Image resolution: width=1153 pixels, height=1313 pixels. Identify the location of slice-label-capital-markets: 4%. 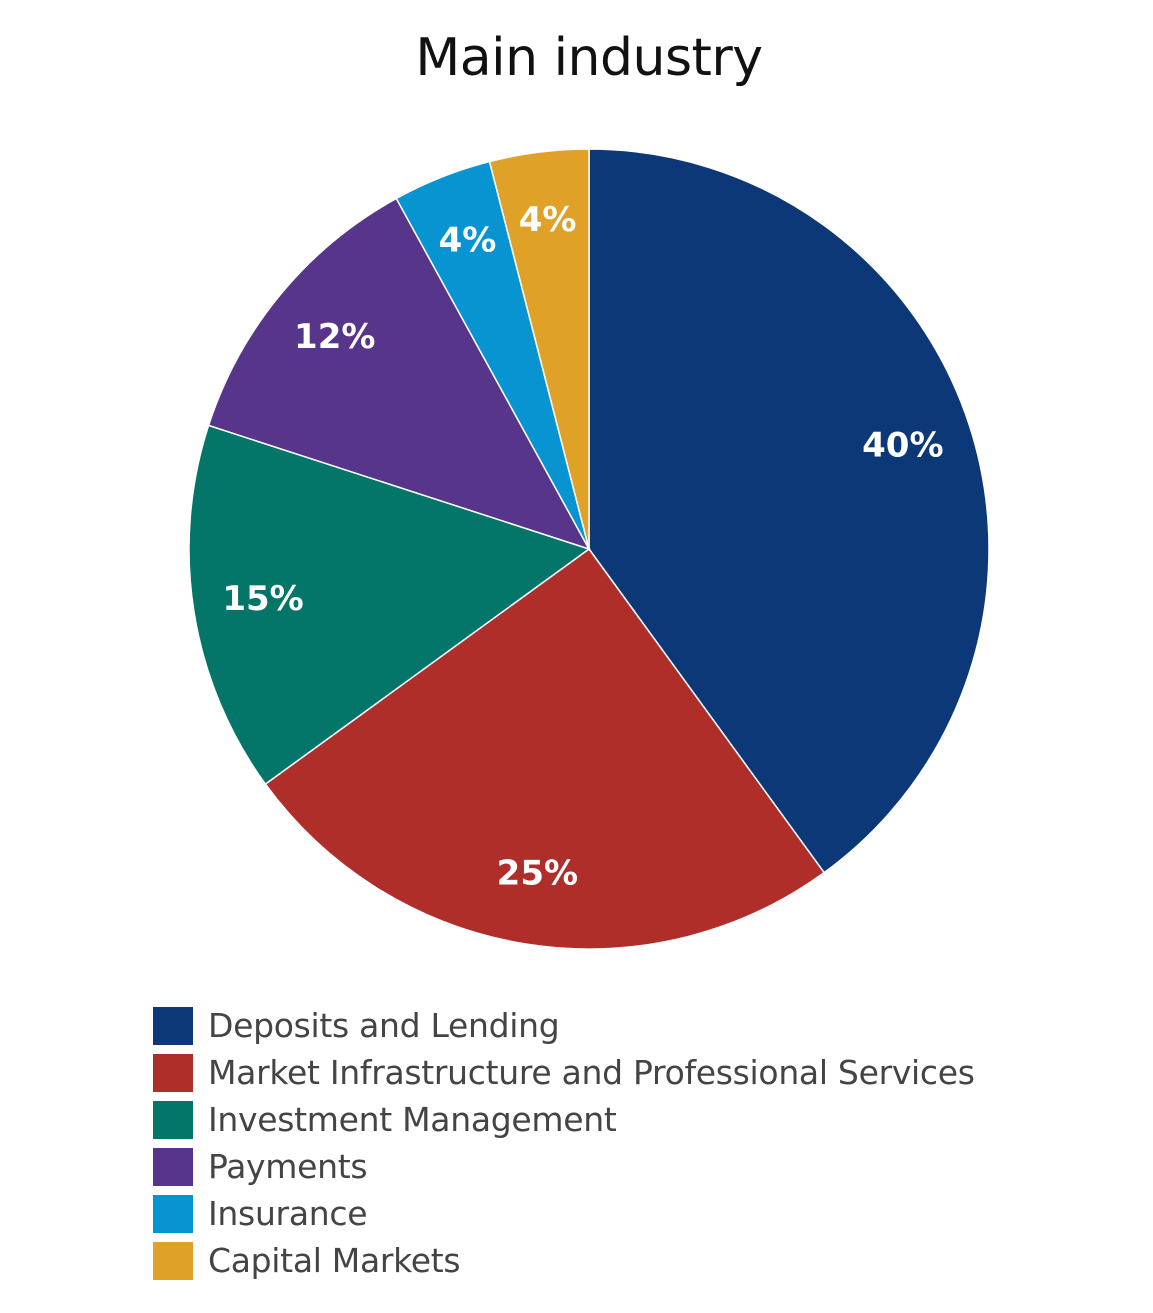
(548, 220).